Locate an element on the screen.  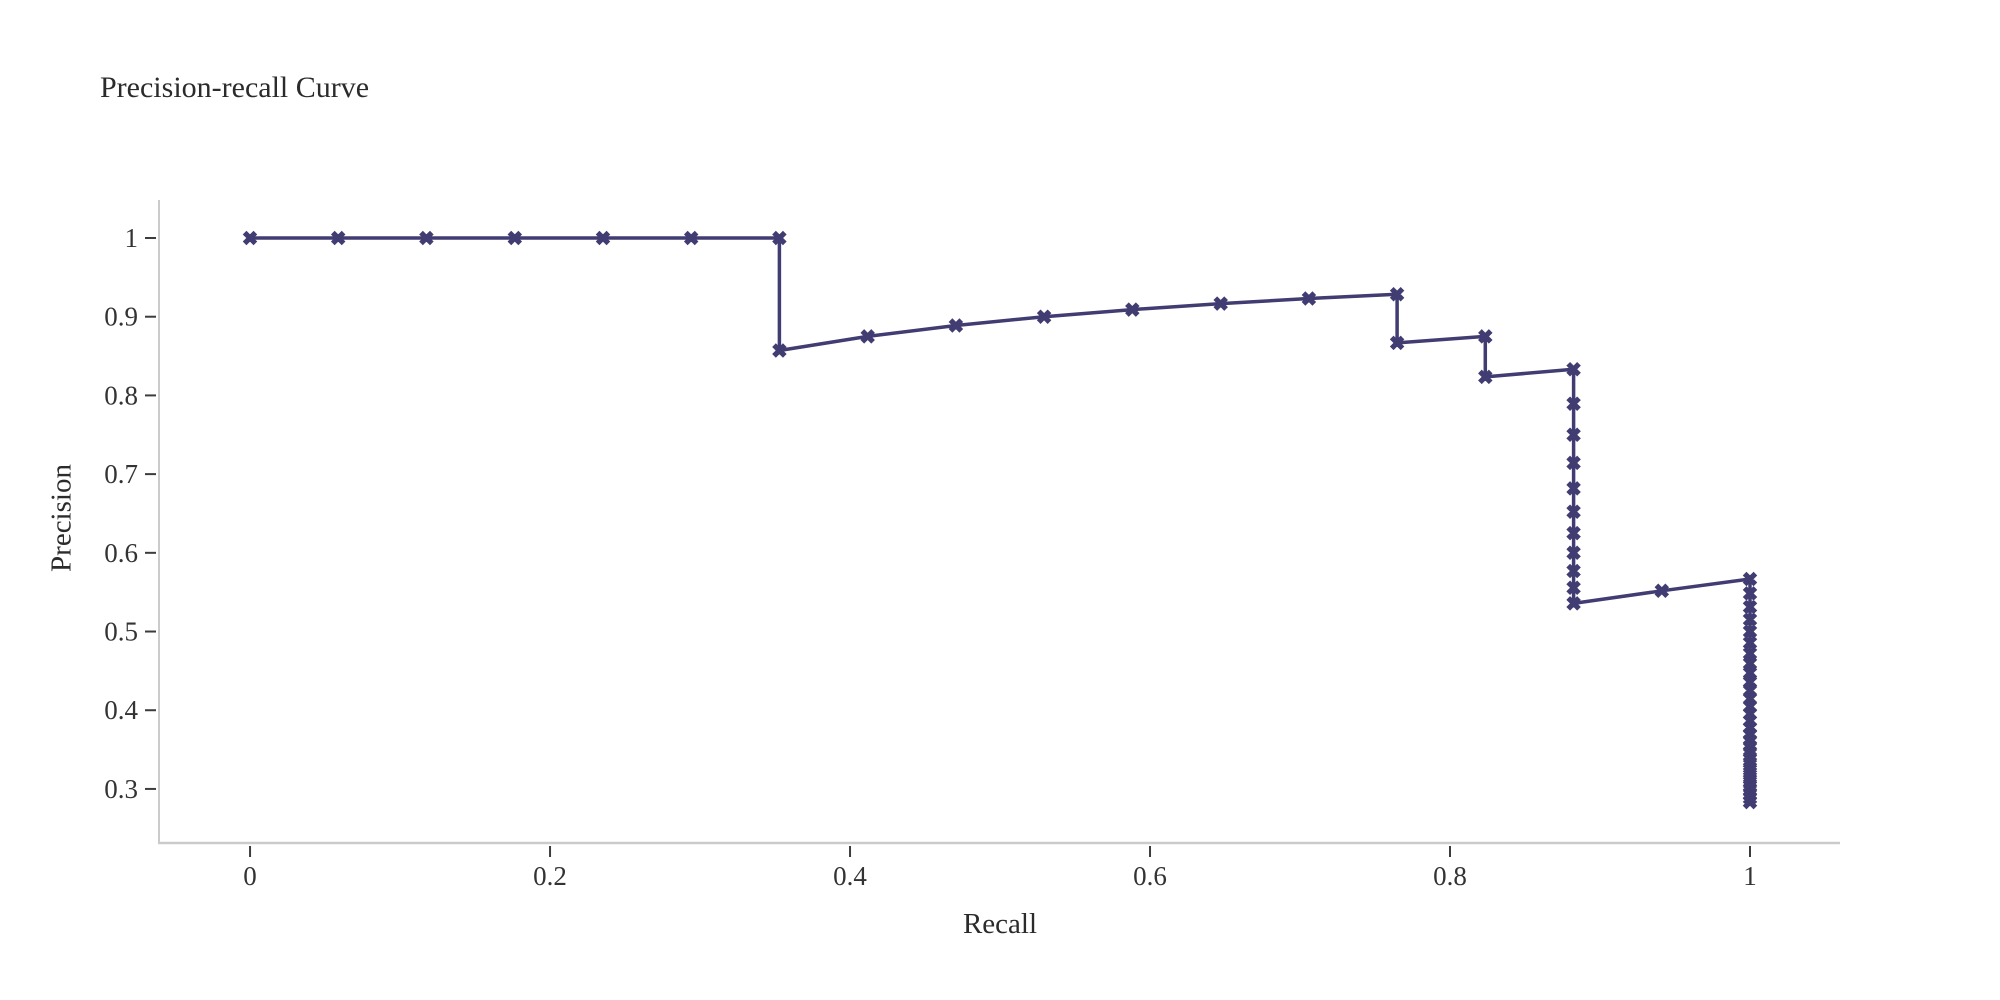
y-tick-label: 0.4 is located at coordinates (121, 710).